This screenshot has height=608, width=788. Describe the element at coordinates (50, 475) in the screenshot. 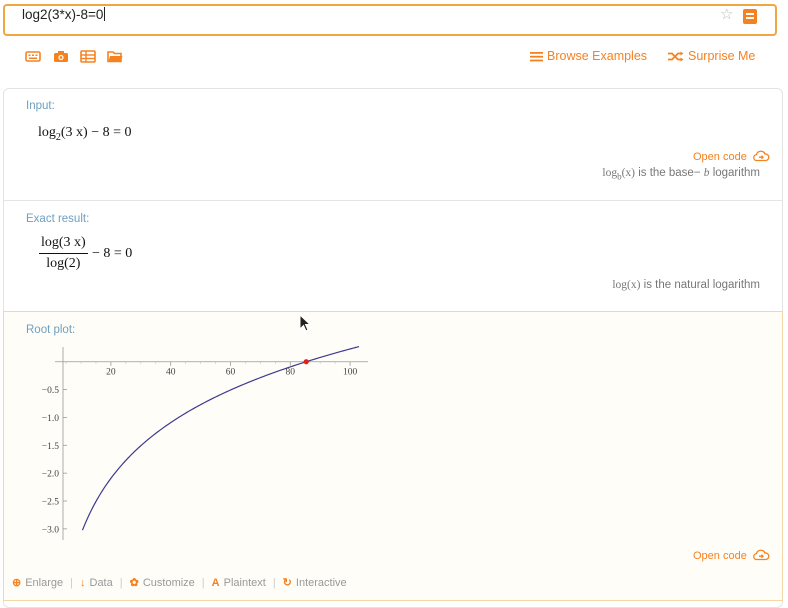

I see `y-tick-label: −2.0` at that location.